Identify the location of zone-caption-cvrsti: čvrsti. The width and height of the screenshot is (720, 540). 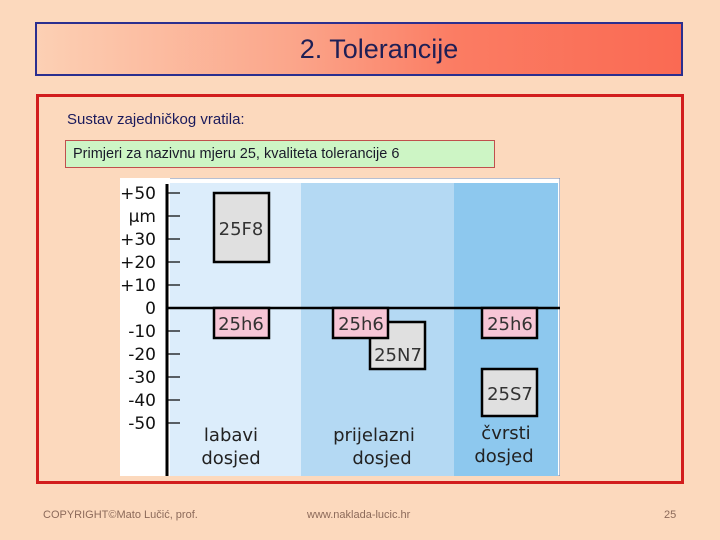
(505, 433).